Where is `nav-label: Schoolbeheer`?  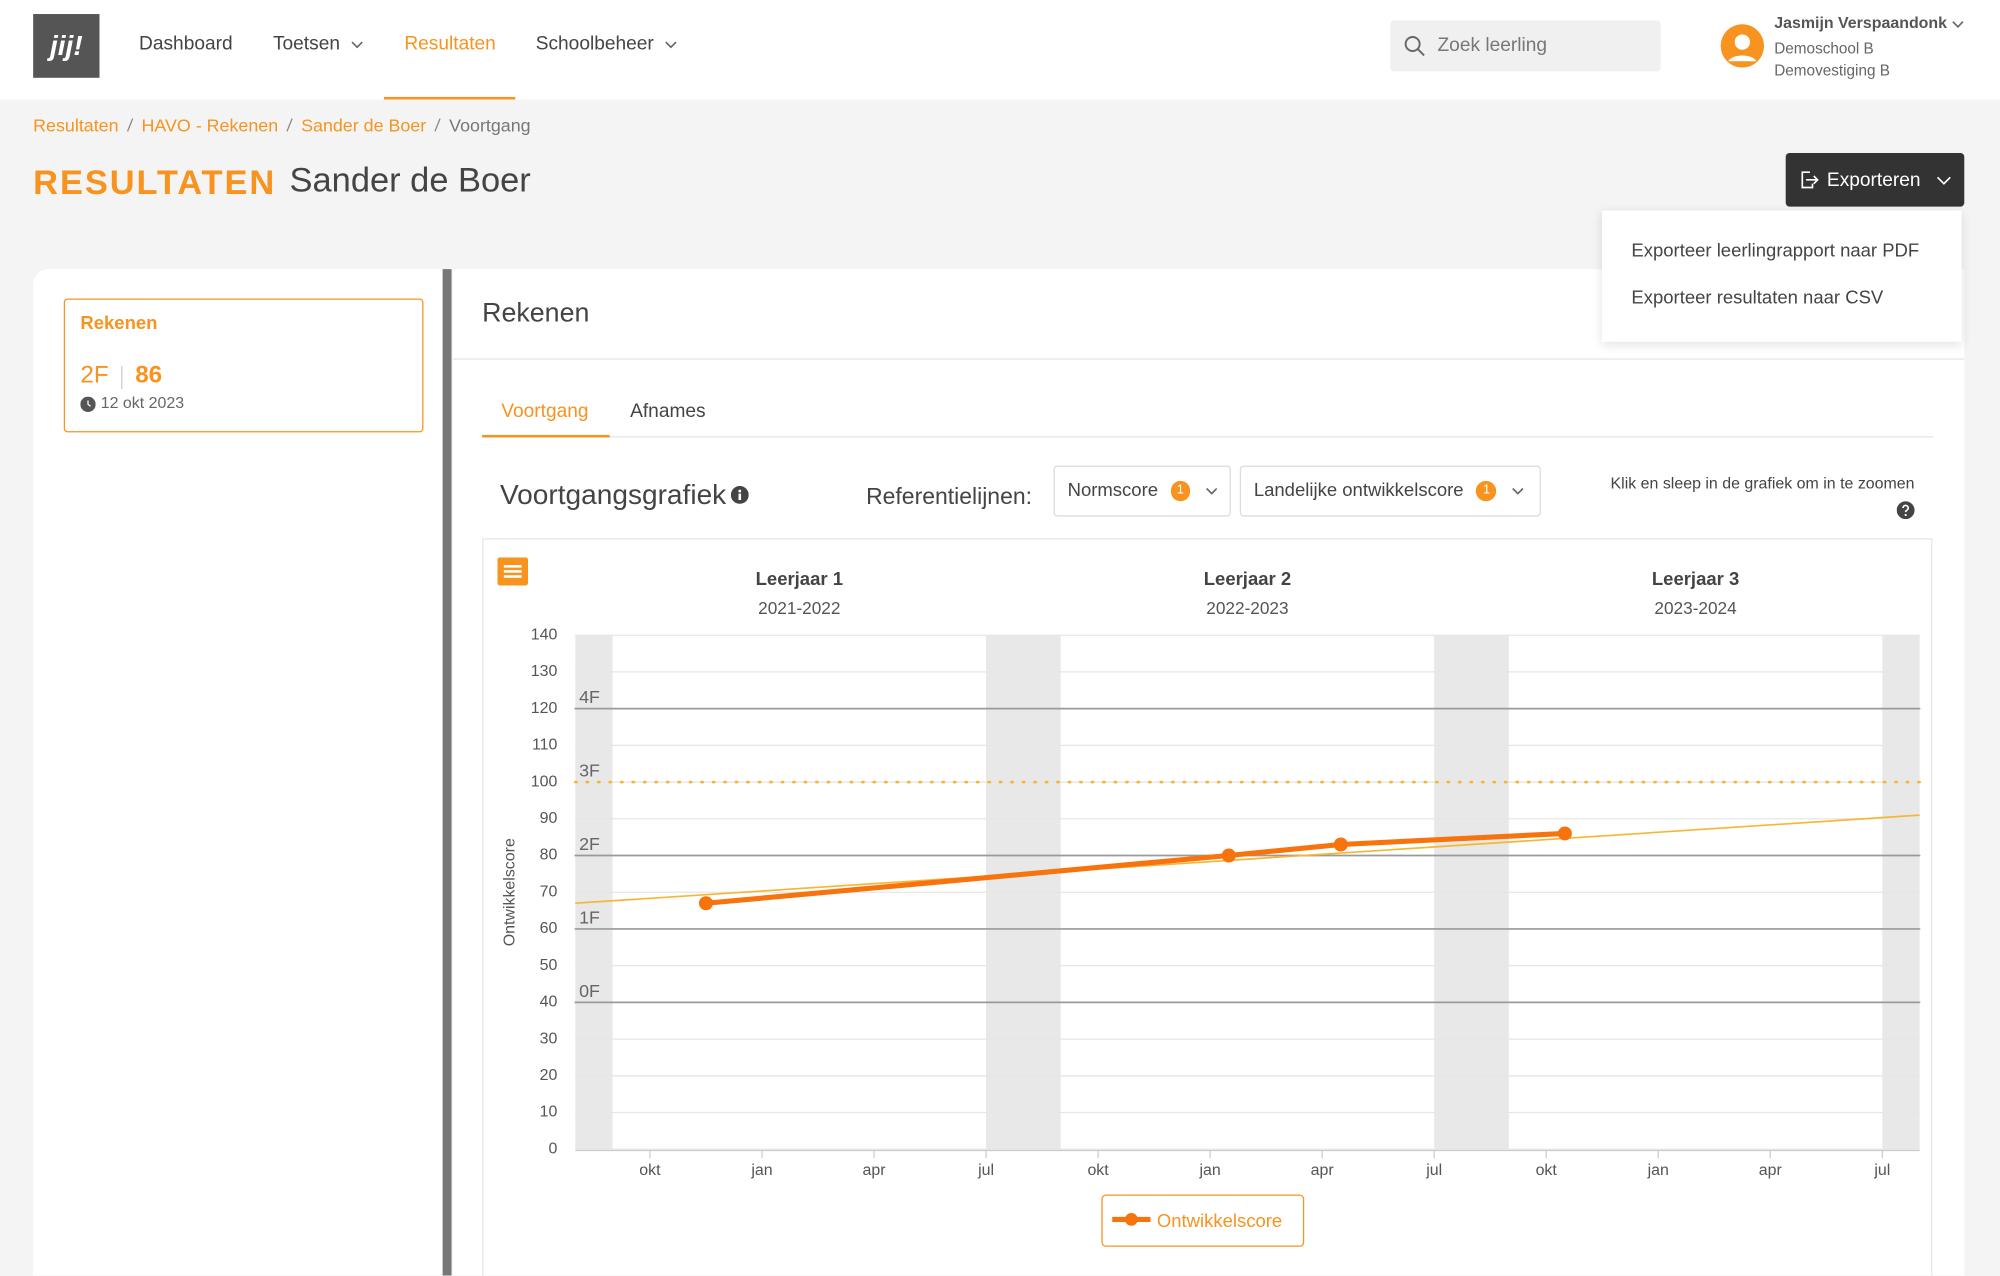
nav-label: Schoolbeheer is located at coordinates (594, 44).